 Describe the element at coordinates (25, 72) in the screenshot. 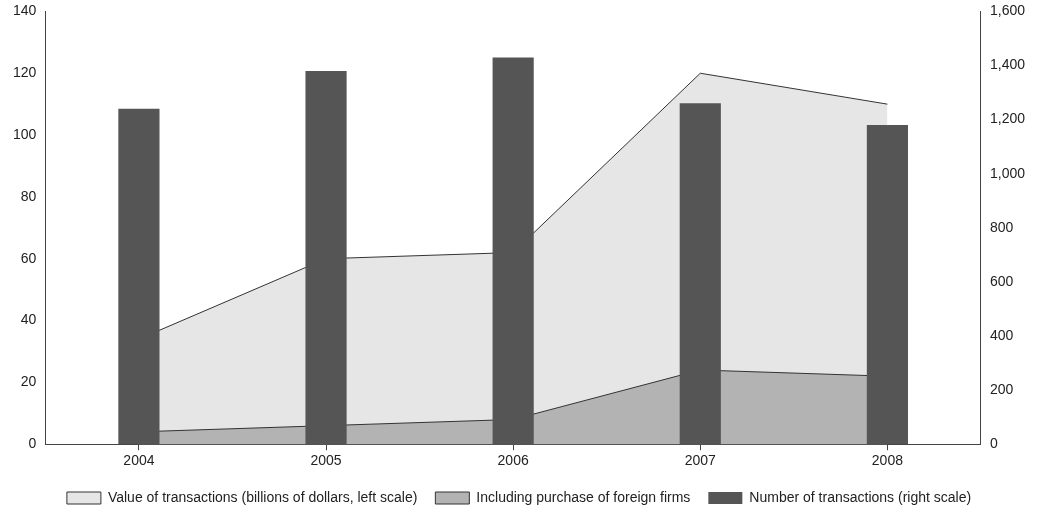

I see `y-tick-label: 120` at that location.